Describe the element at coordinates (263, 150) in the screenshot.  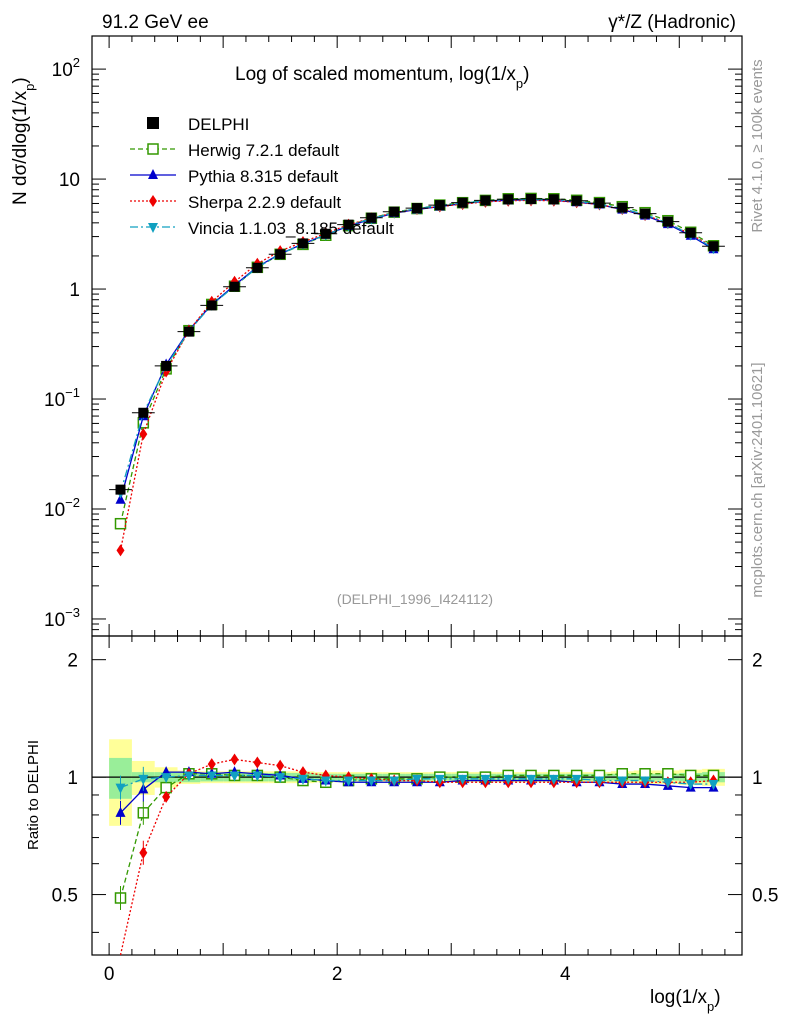
I see `legend-label-0: Herwig 7.2.1 default` at that location.